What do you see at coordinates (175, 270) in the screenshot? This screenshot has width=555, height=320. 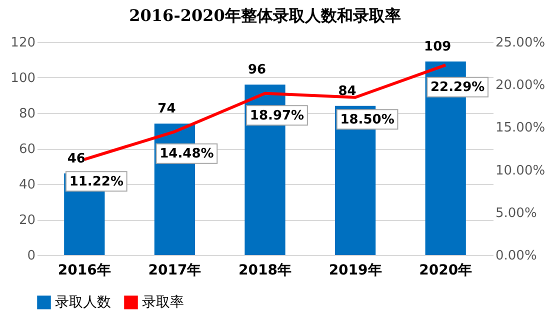 I see `x-tick-label: 2017年` at bounding box center [175, 270].